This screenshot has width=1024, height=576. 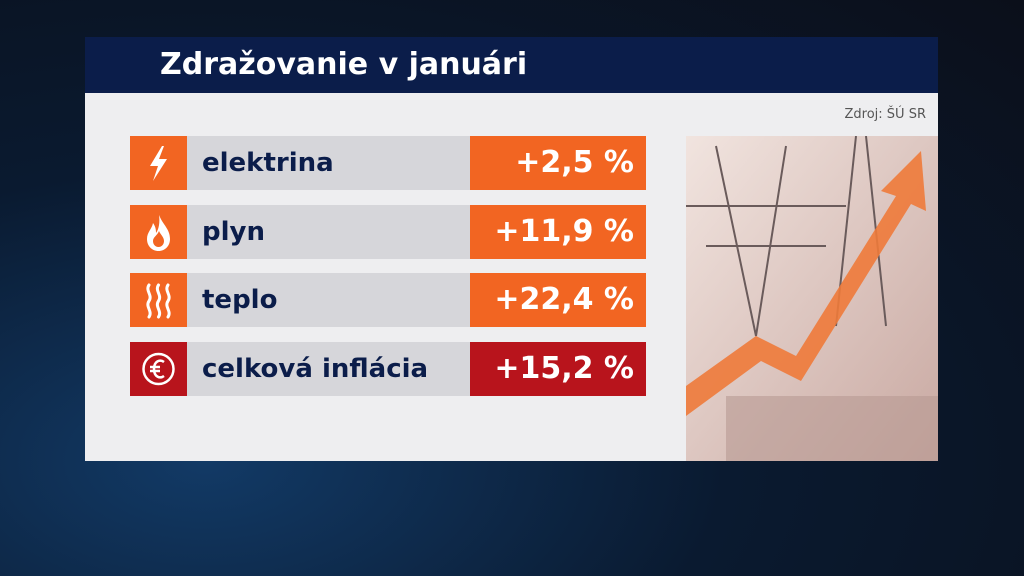 I want to click on value: +22,4 %, so click(x=558, y=300).